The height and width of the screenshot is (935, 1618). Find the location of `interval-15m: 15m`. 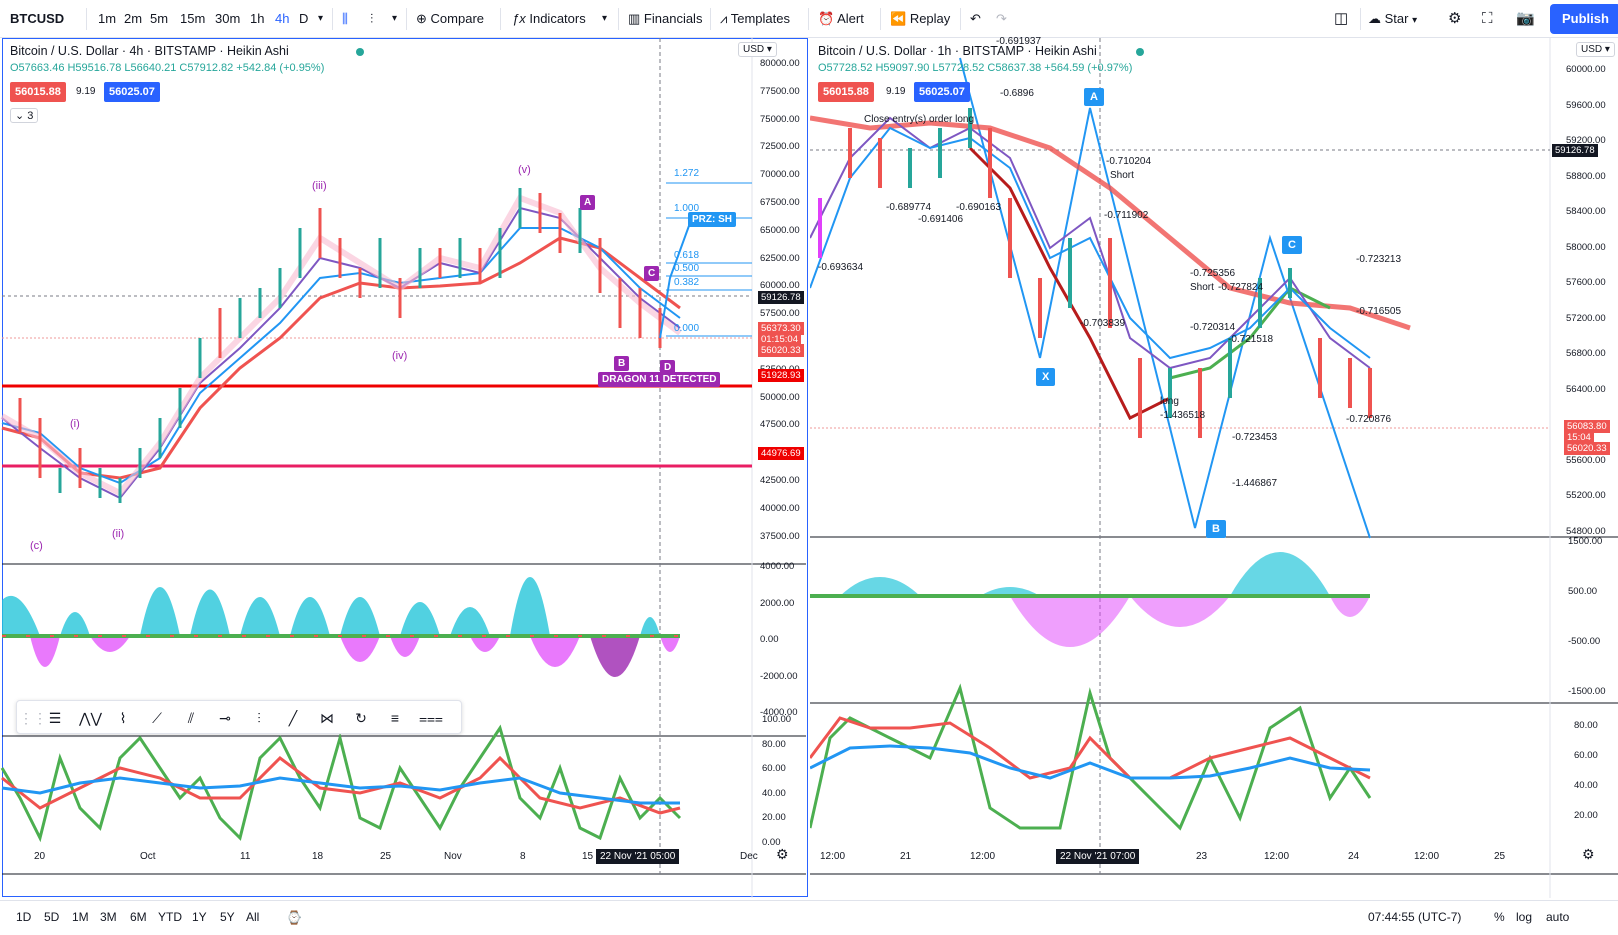

interval-15m: 15m is located at coordinates (193, 18).